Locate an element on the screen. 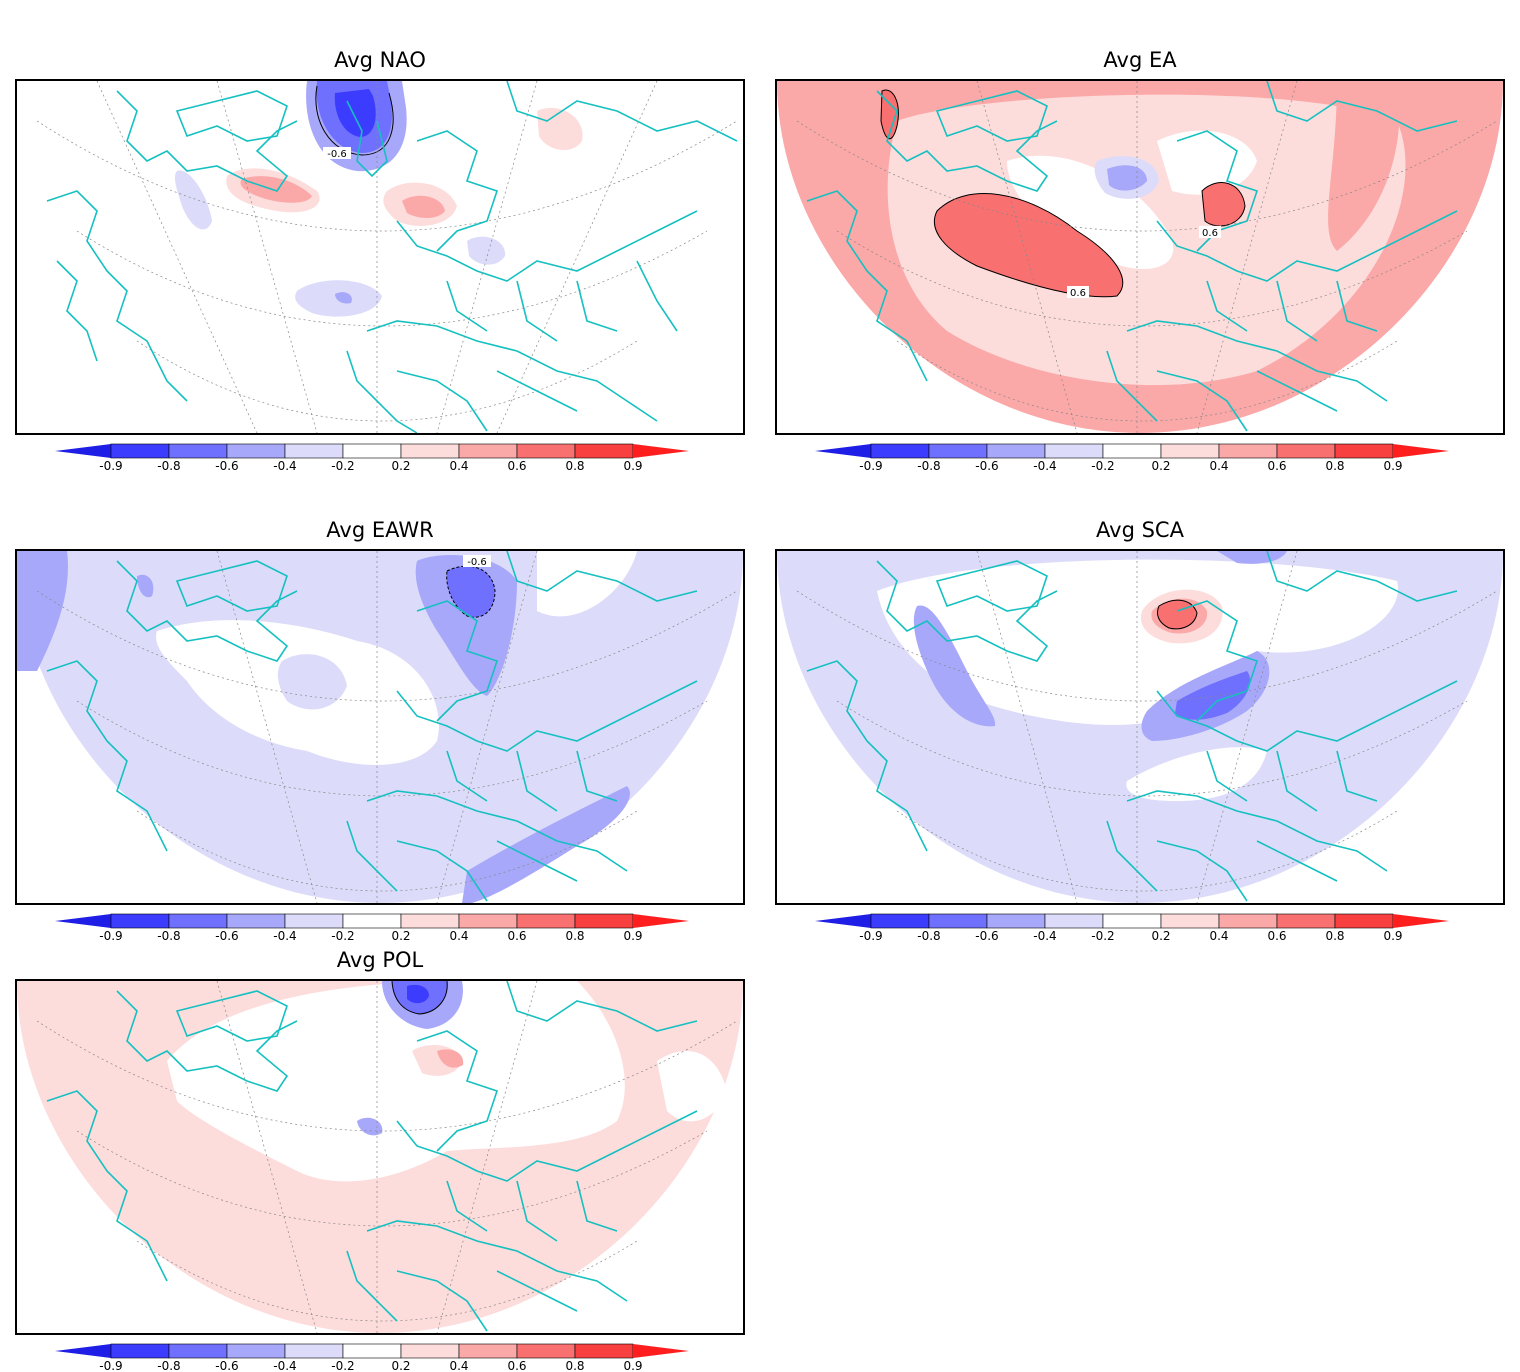 This screenshot has width=1520, height=1372. panel-pol: Avg POL is located at coordinates (380, 1158).